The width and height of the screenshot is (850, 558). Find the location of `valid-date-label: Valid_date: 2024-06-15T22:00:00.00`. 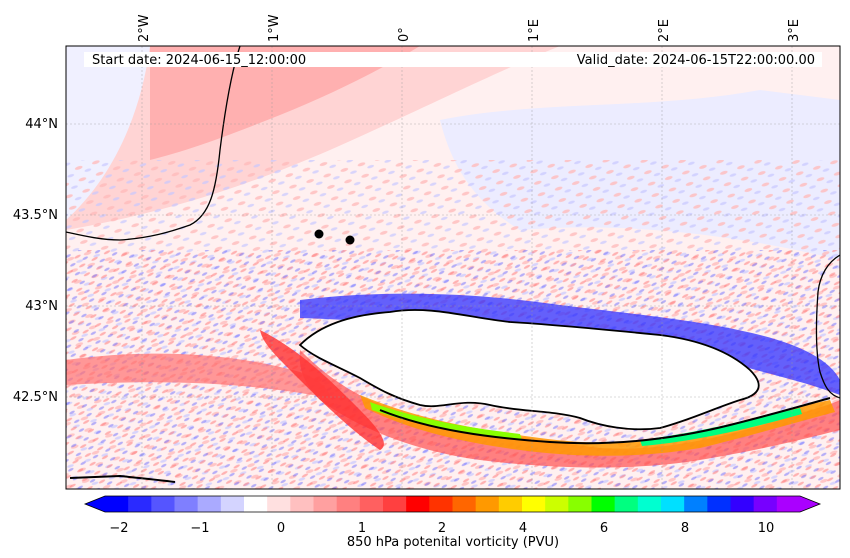

valid-date-label: Valid_date: 2024-06-15T22:00:00.00 is located at coordinates (696, 60).